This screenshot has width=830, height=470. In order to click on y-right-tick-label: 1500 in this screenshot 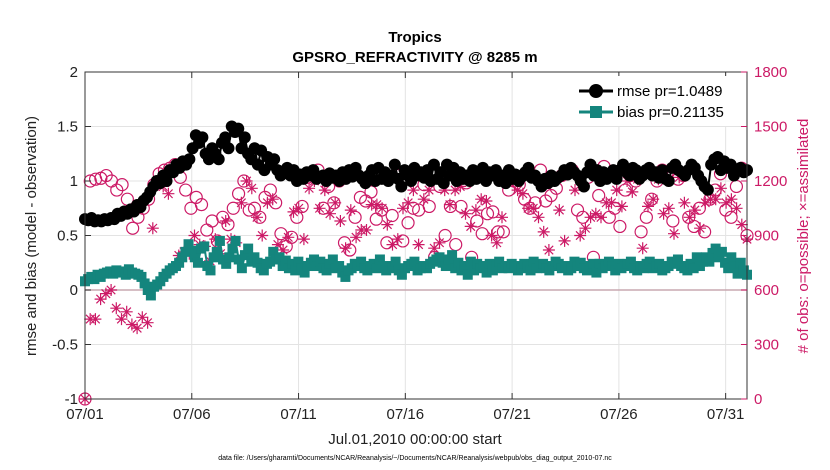, I will do `click(770, 127)`.